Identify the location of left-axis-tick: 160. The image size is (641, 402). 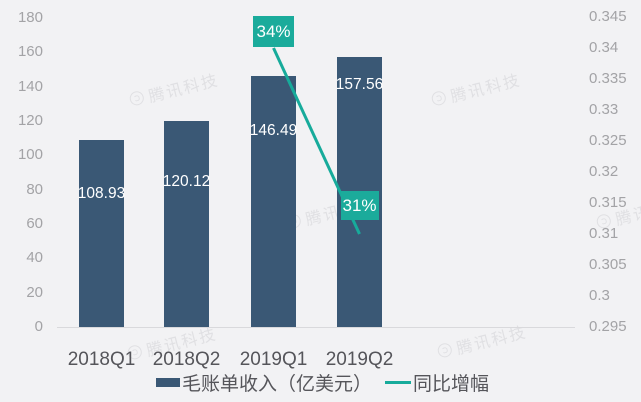
(30, 52).